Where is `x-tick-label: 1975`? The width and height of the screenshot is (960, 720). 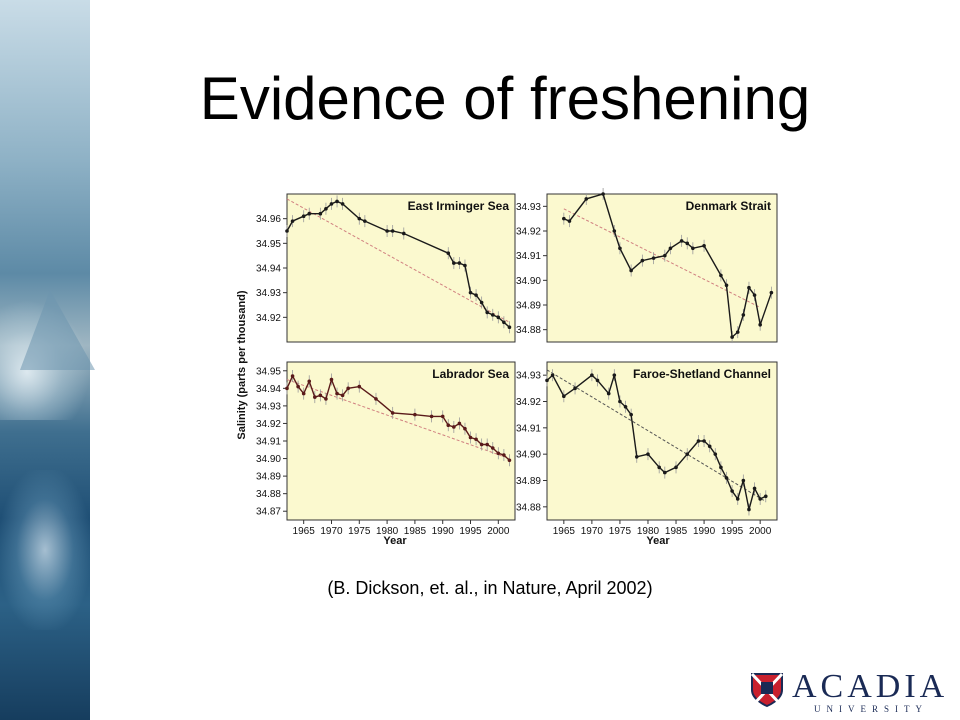
x-tick-label: 1975 is located at coordinates (359, 531).